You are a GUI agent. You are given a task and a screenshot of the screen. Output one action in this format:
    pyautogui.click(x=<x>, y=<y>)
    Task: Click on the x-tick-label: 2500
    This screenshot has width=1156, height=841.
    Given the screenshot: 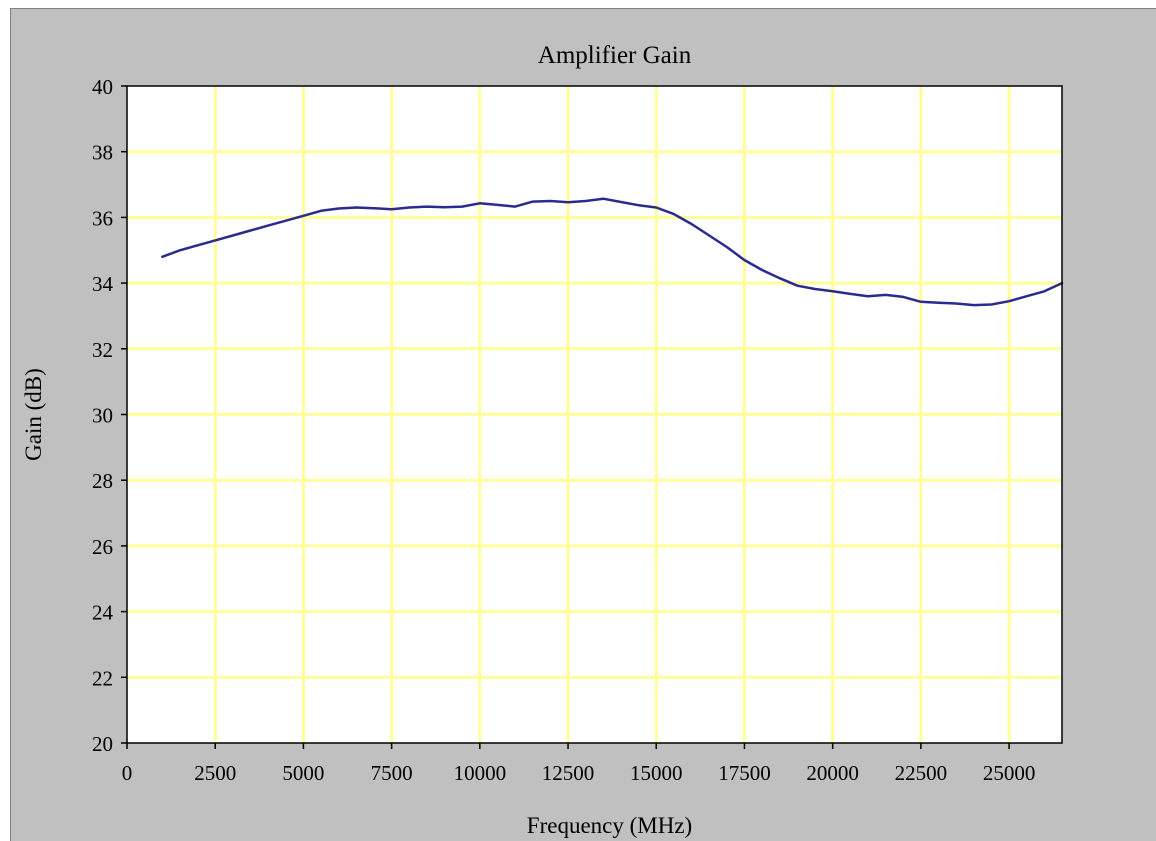 What is the action you would take?
    pyautogui.click(x=215, y=773)
    